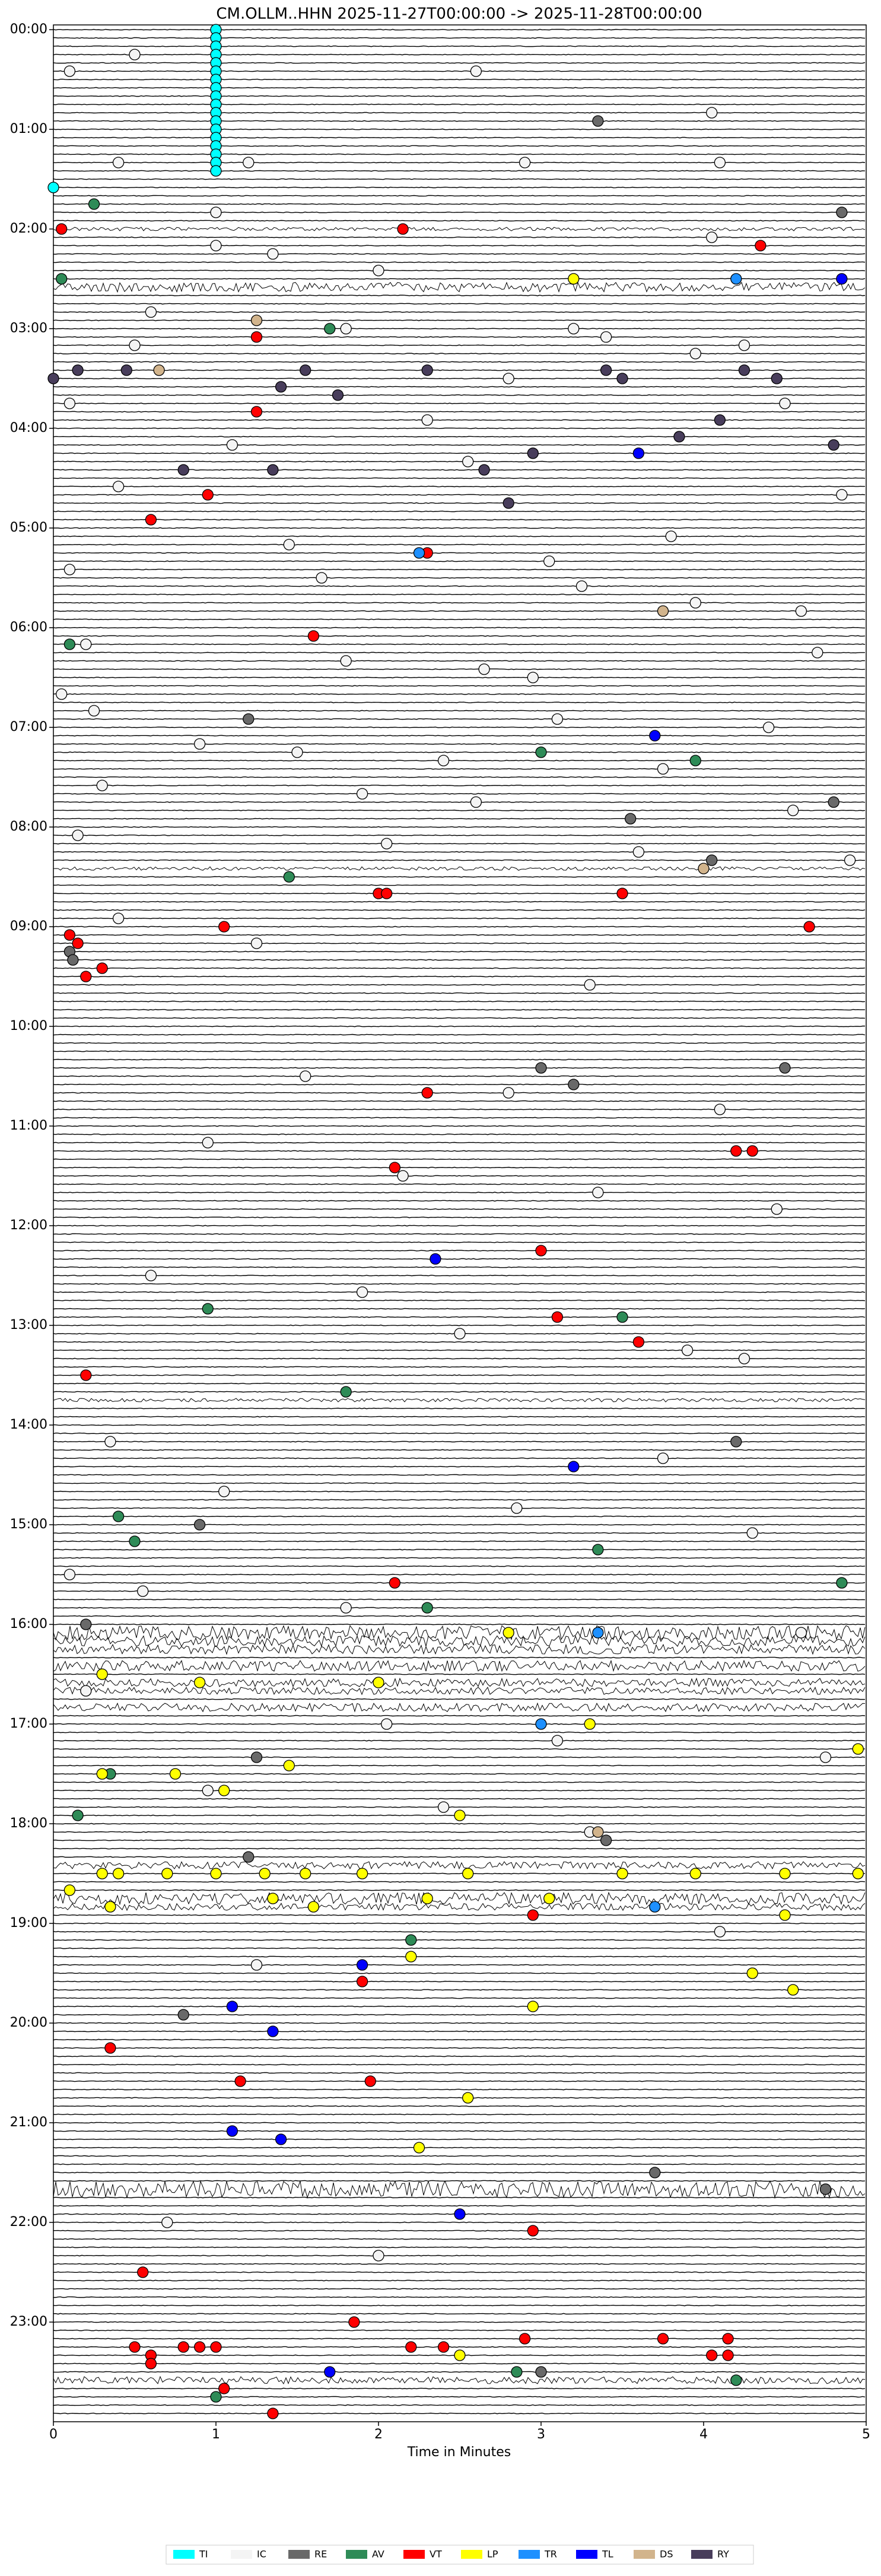  I want to click on y-tick-label: 10:00, so click(28, 1026).